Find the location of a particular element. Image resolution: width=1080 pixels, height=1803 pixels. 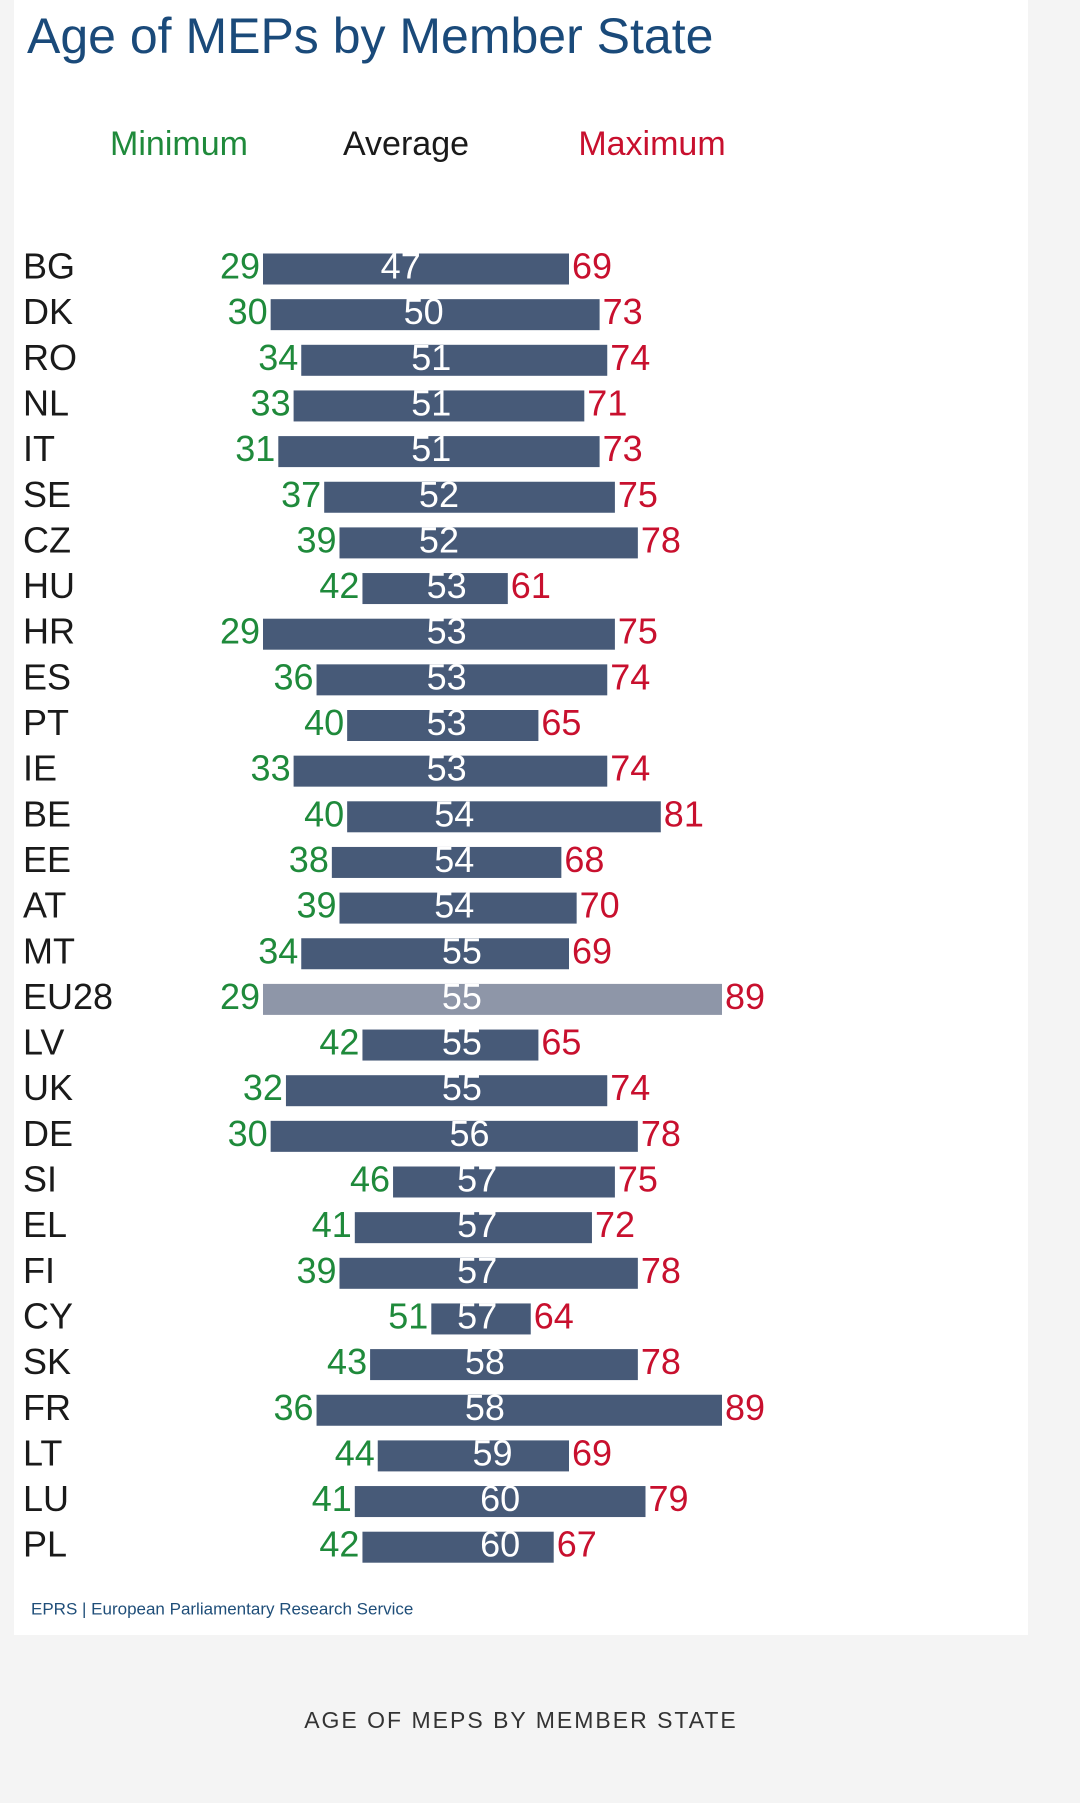

row-label: EE is located at coordinates (47, 859).